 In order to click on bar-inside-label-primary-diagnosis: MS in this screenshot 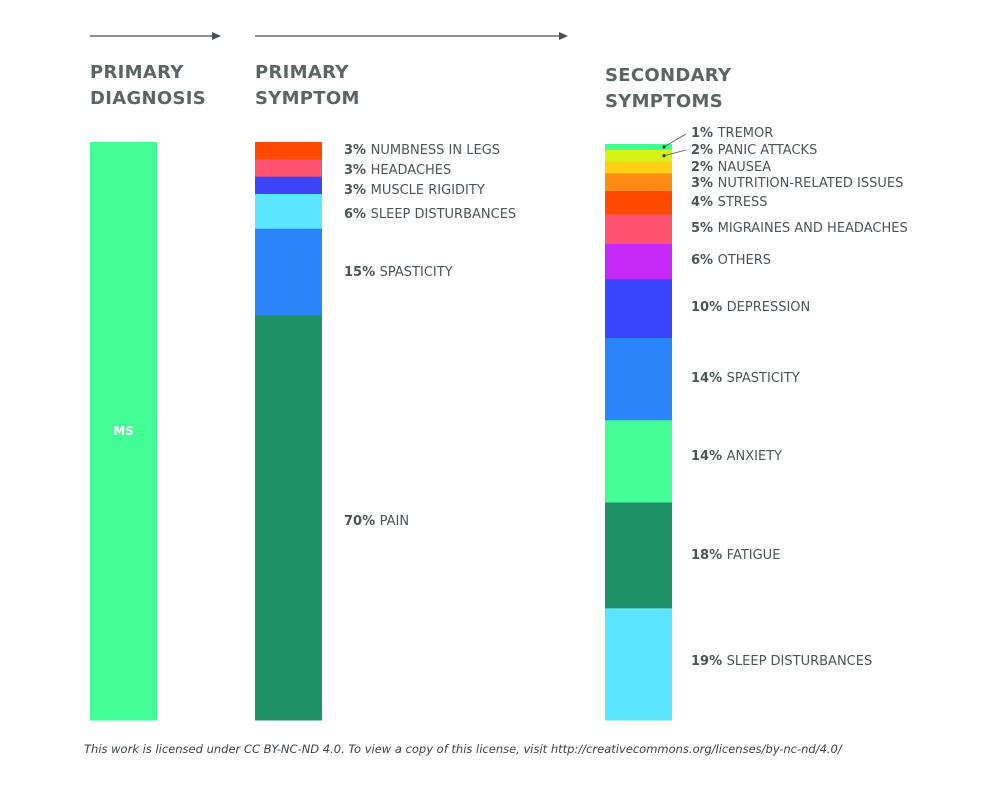, I will do `click(123, 431)`.